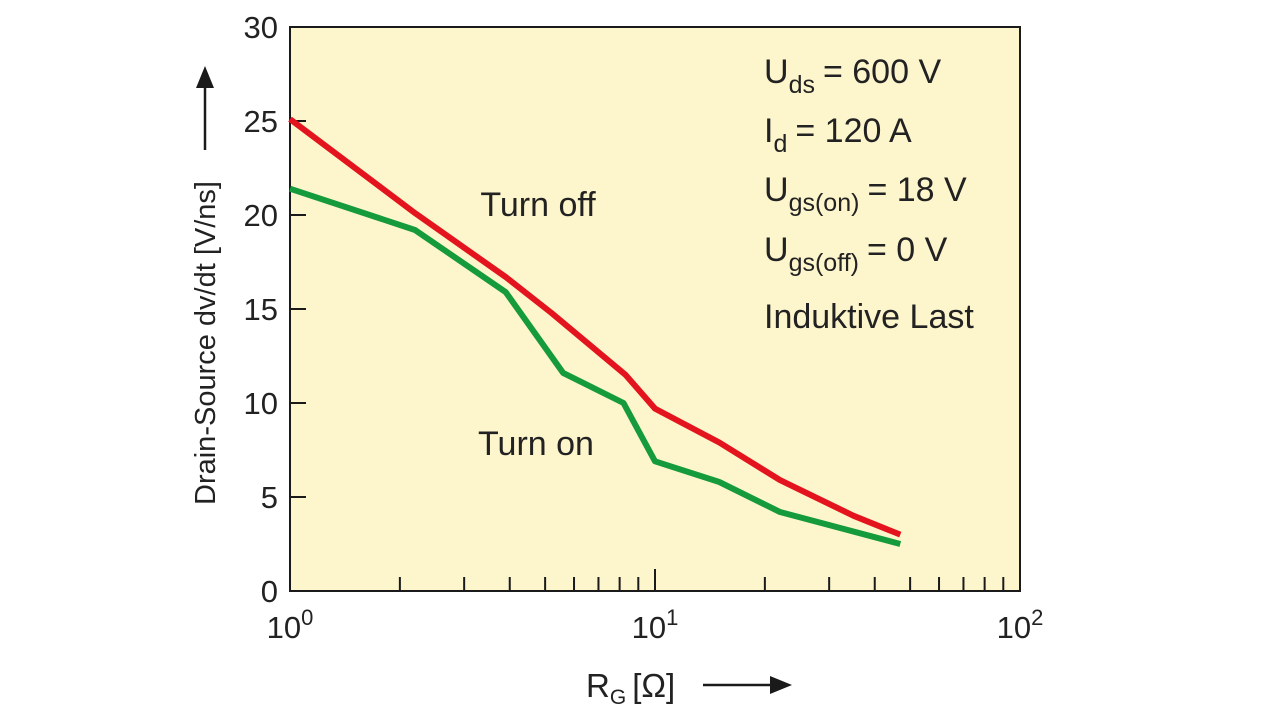 This screenshot has width=1280, height=719. Describe the element at coordinates (538, 205) in the screenshot. I see `series-label-turn-off: Turn off` at that location.